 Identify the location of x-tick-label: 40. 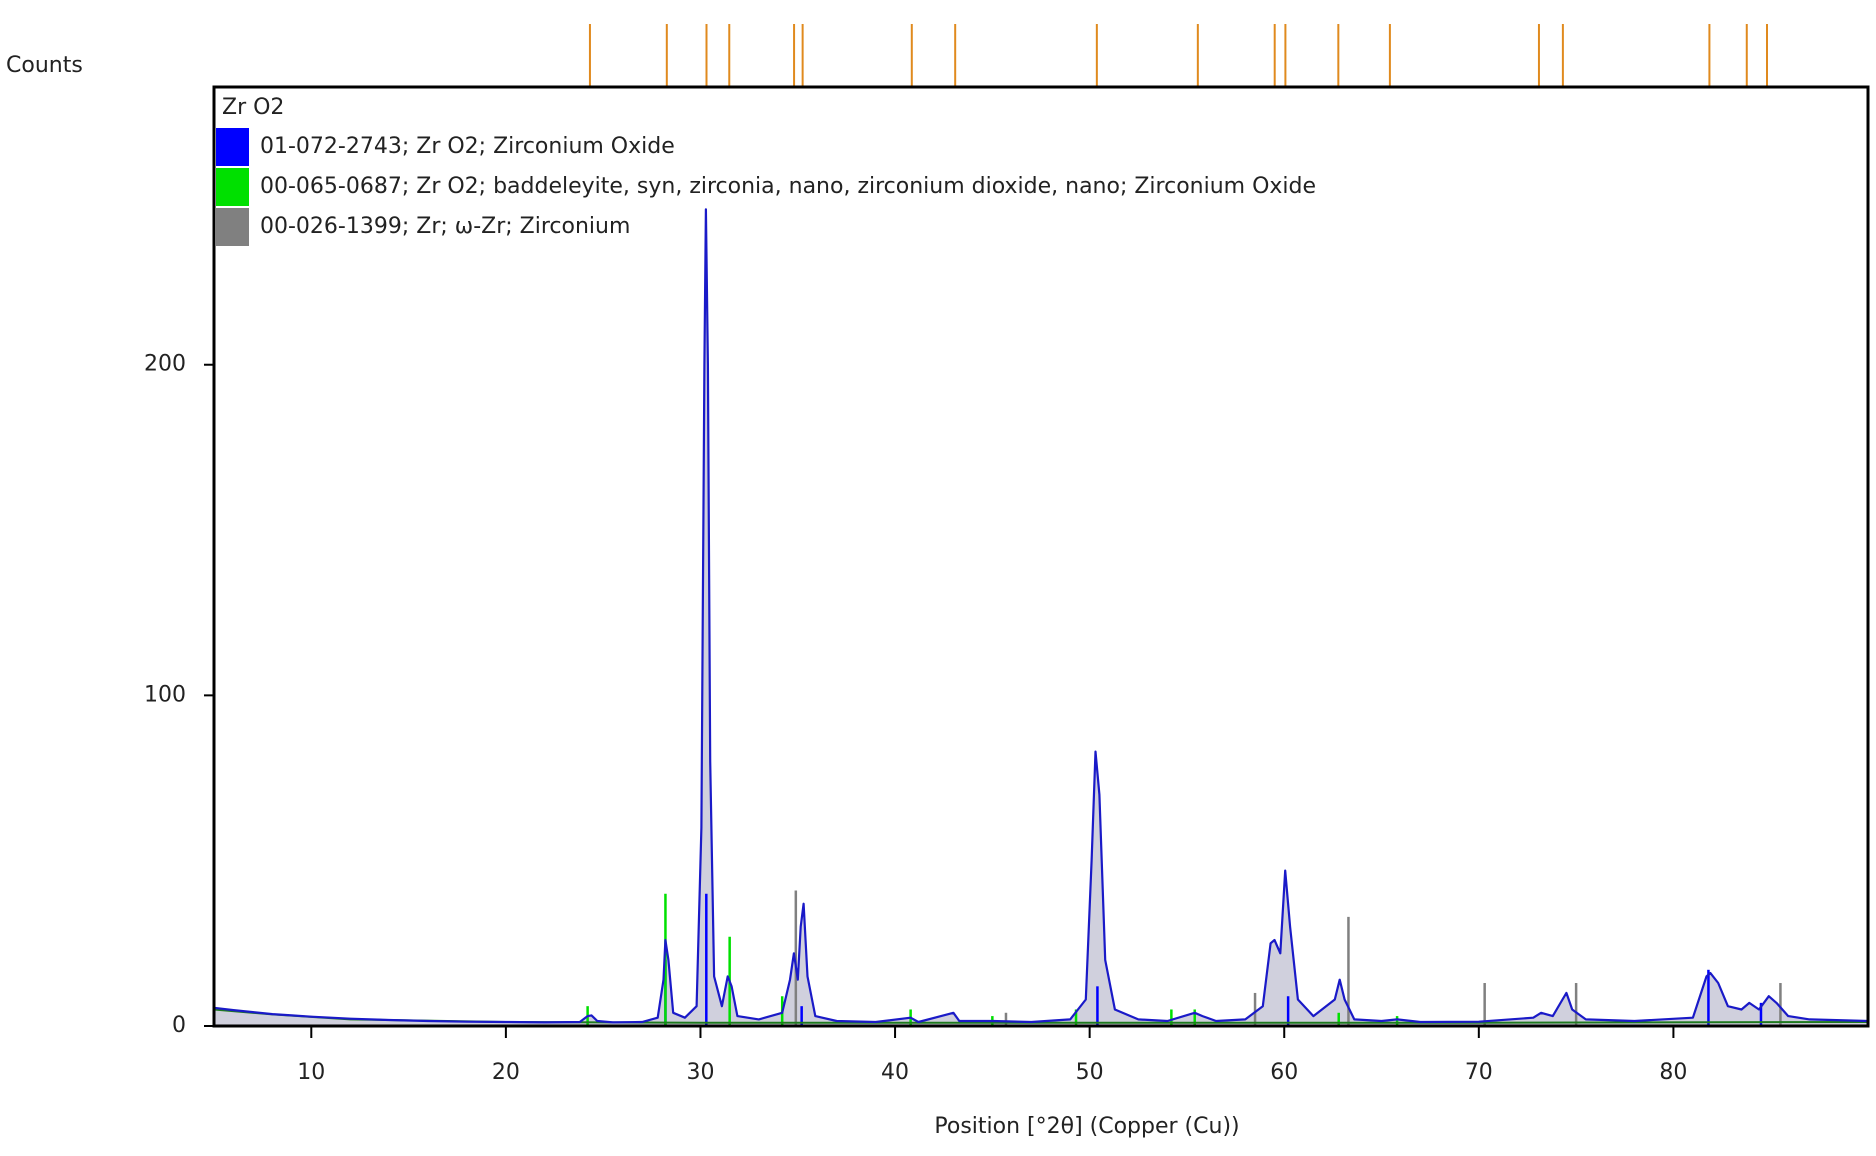
(895, 1072).